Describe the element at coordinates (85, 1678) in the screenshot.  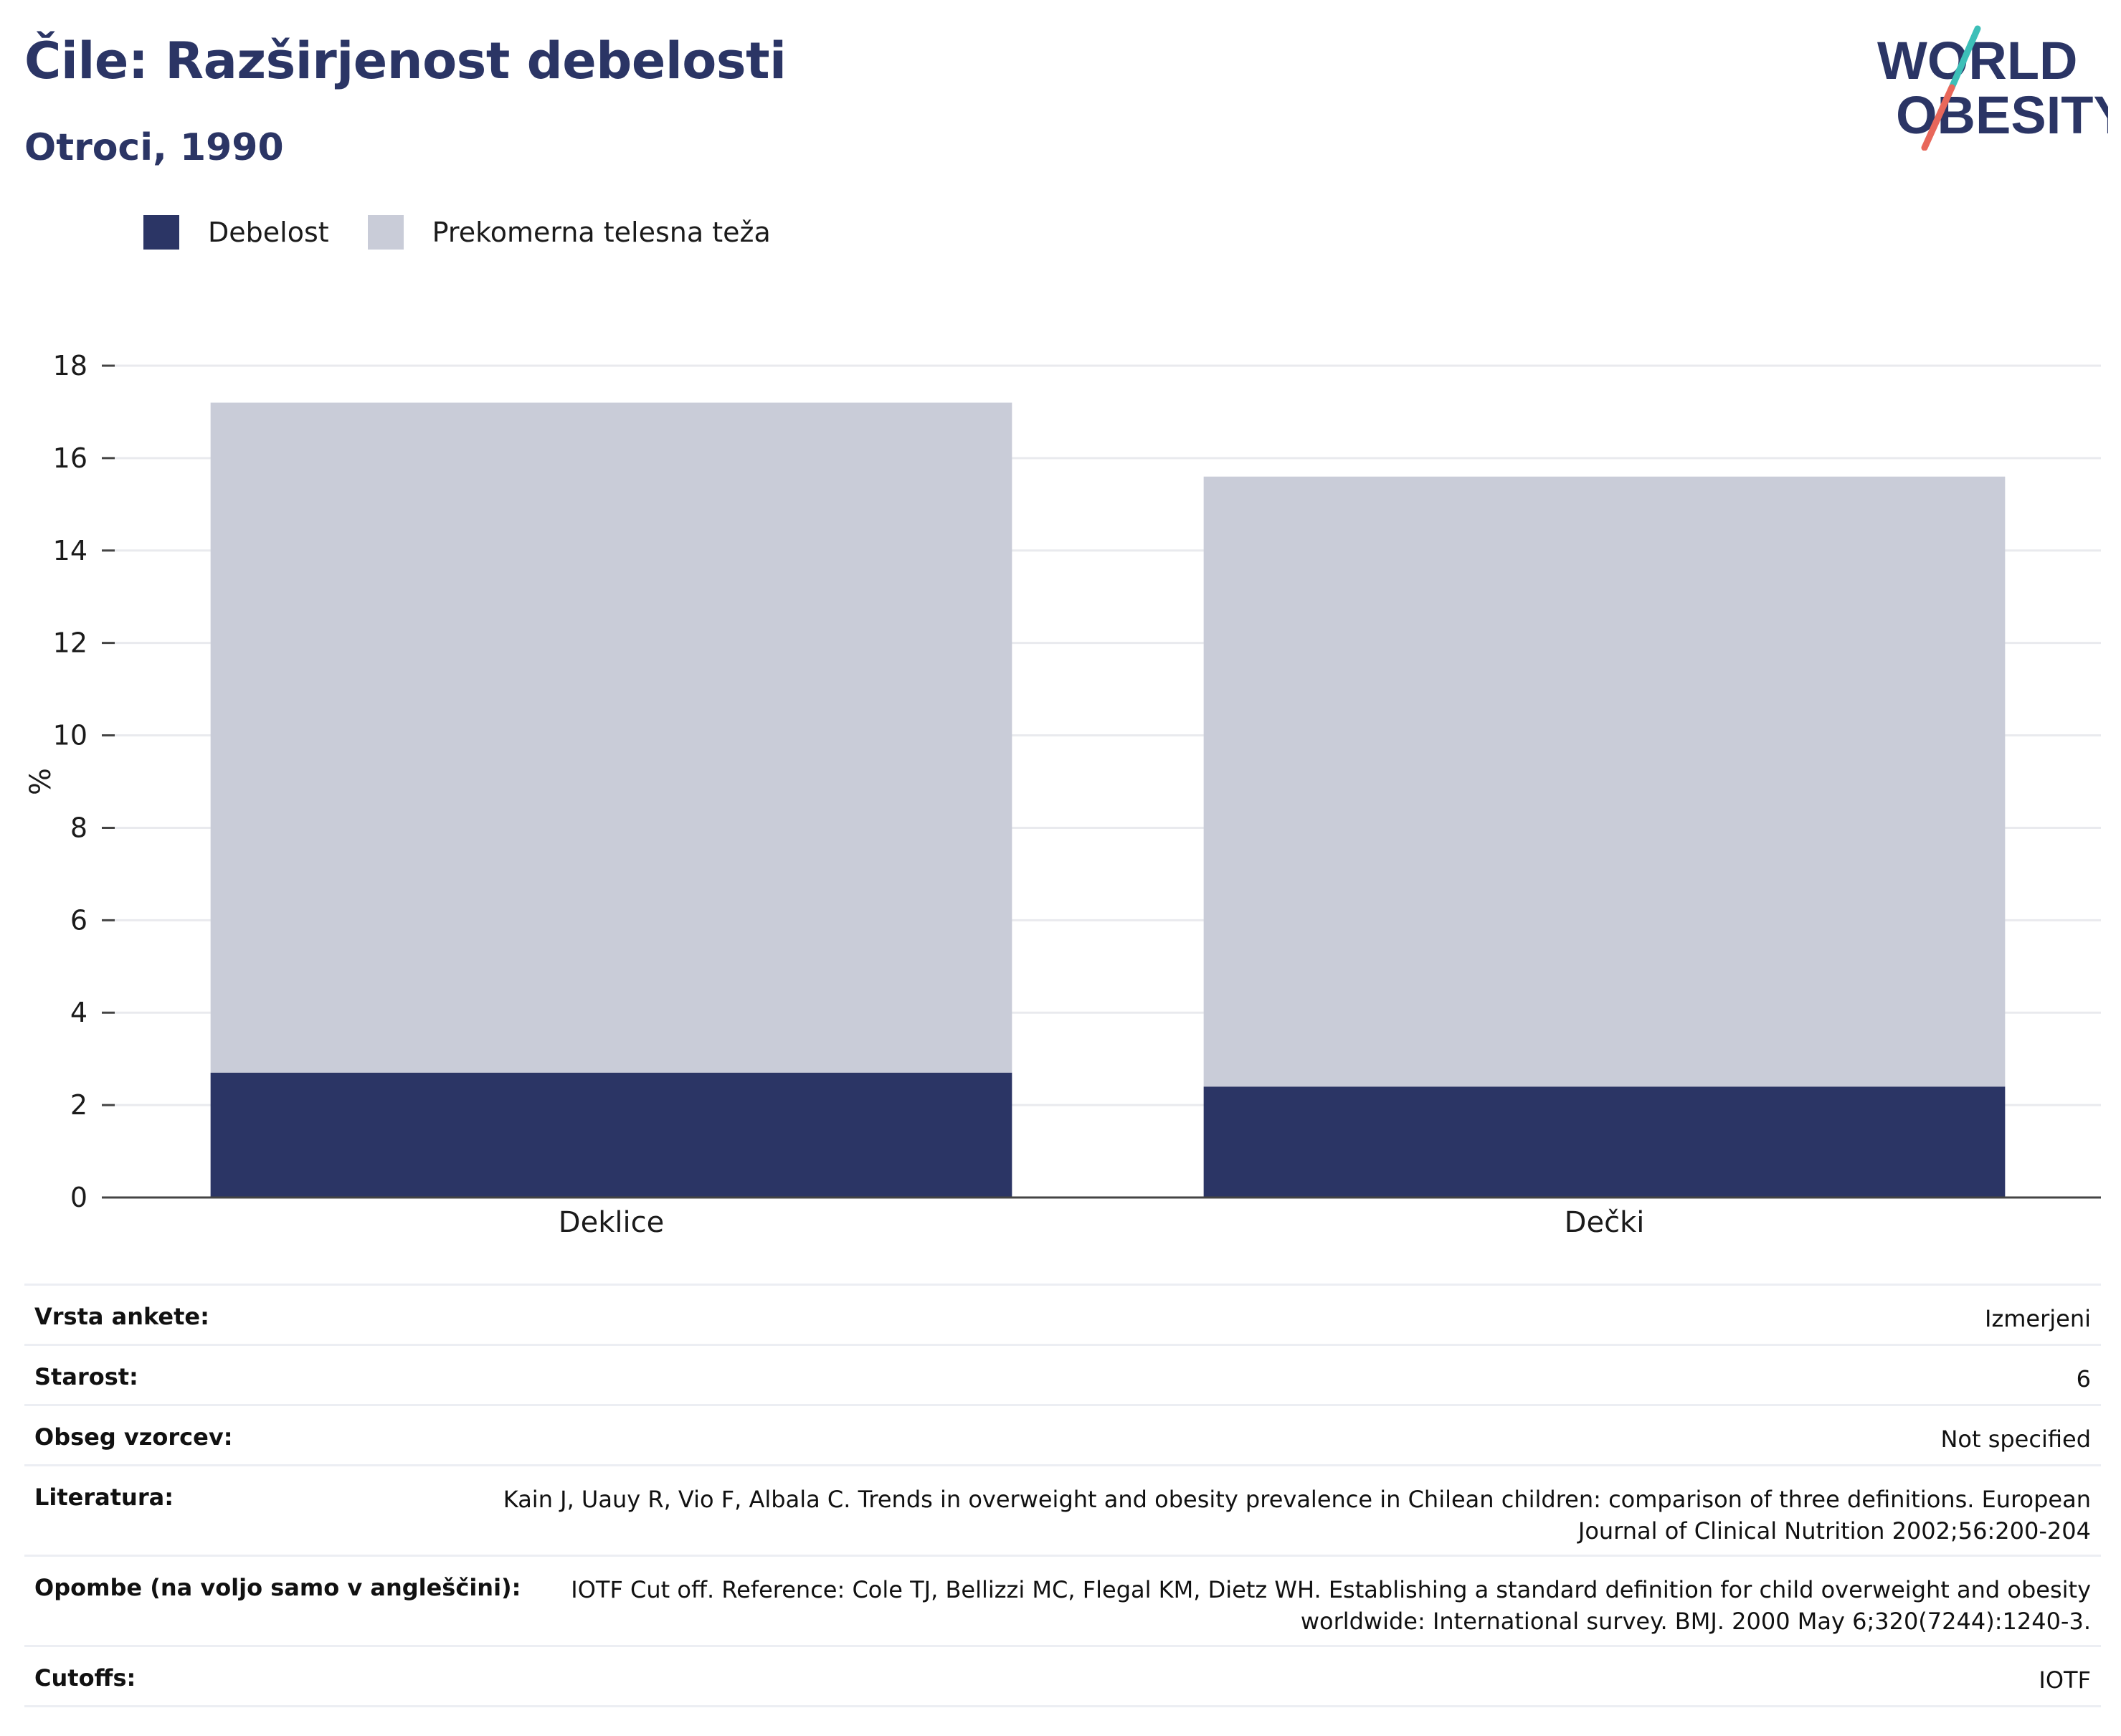
I see `info-label: Cutoffs:` at that location.